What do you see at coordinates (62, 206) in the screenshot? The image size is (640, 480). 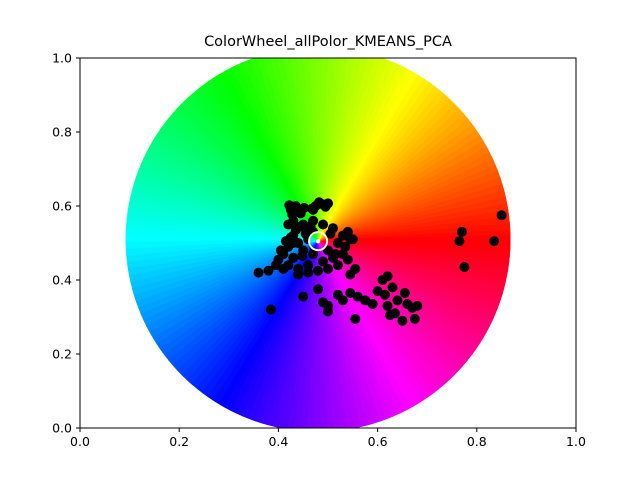 I see `y-tick-label: 0.6` at bounding box center [62, 206].